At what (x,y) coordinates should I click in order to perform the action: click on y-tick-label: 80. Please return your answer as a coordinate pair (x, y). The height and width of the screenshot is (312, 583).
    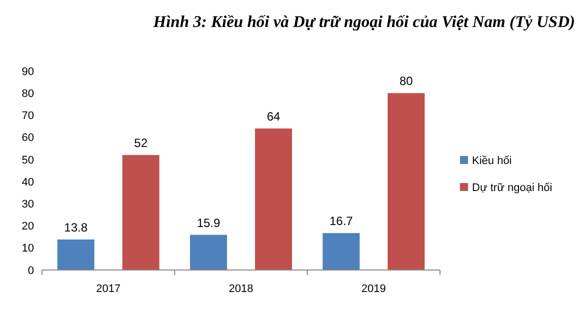
    Looking at the image, I should click on (28, 94).